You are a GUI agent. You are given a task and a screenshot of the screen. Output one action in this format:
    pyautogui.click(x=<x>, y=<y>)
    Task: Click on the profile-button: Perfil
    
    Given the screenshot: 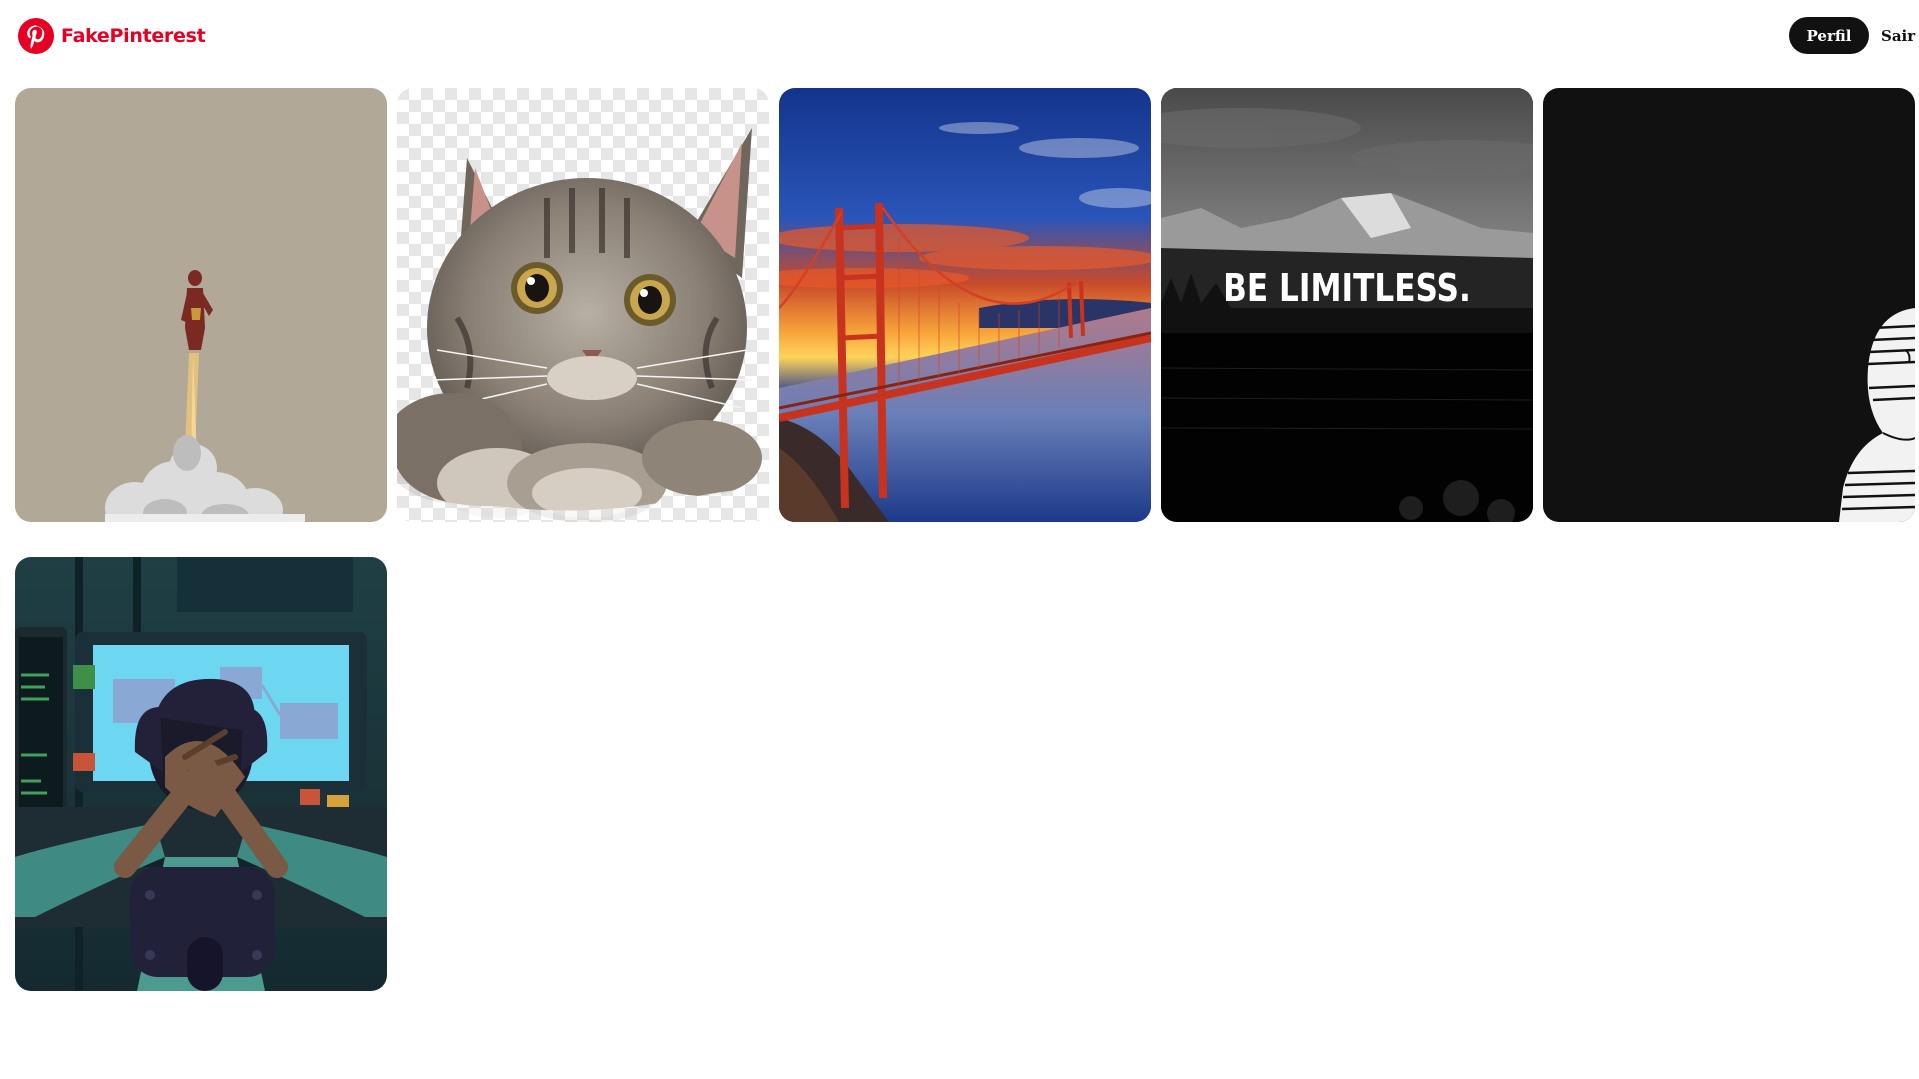 What is the action you would take?
    pyautogui.click(x=1829, y=35)
    